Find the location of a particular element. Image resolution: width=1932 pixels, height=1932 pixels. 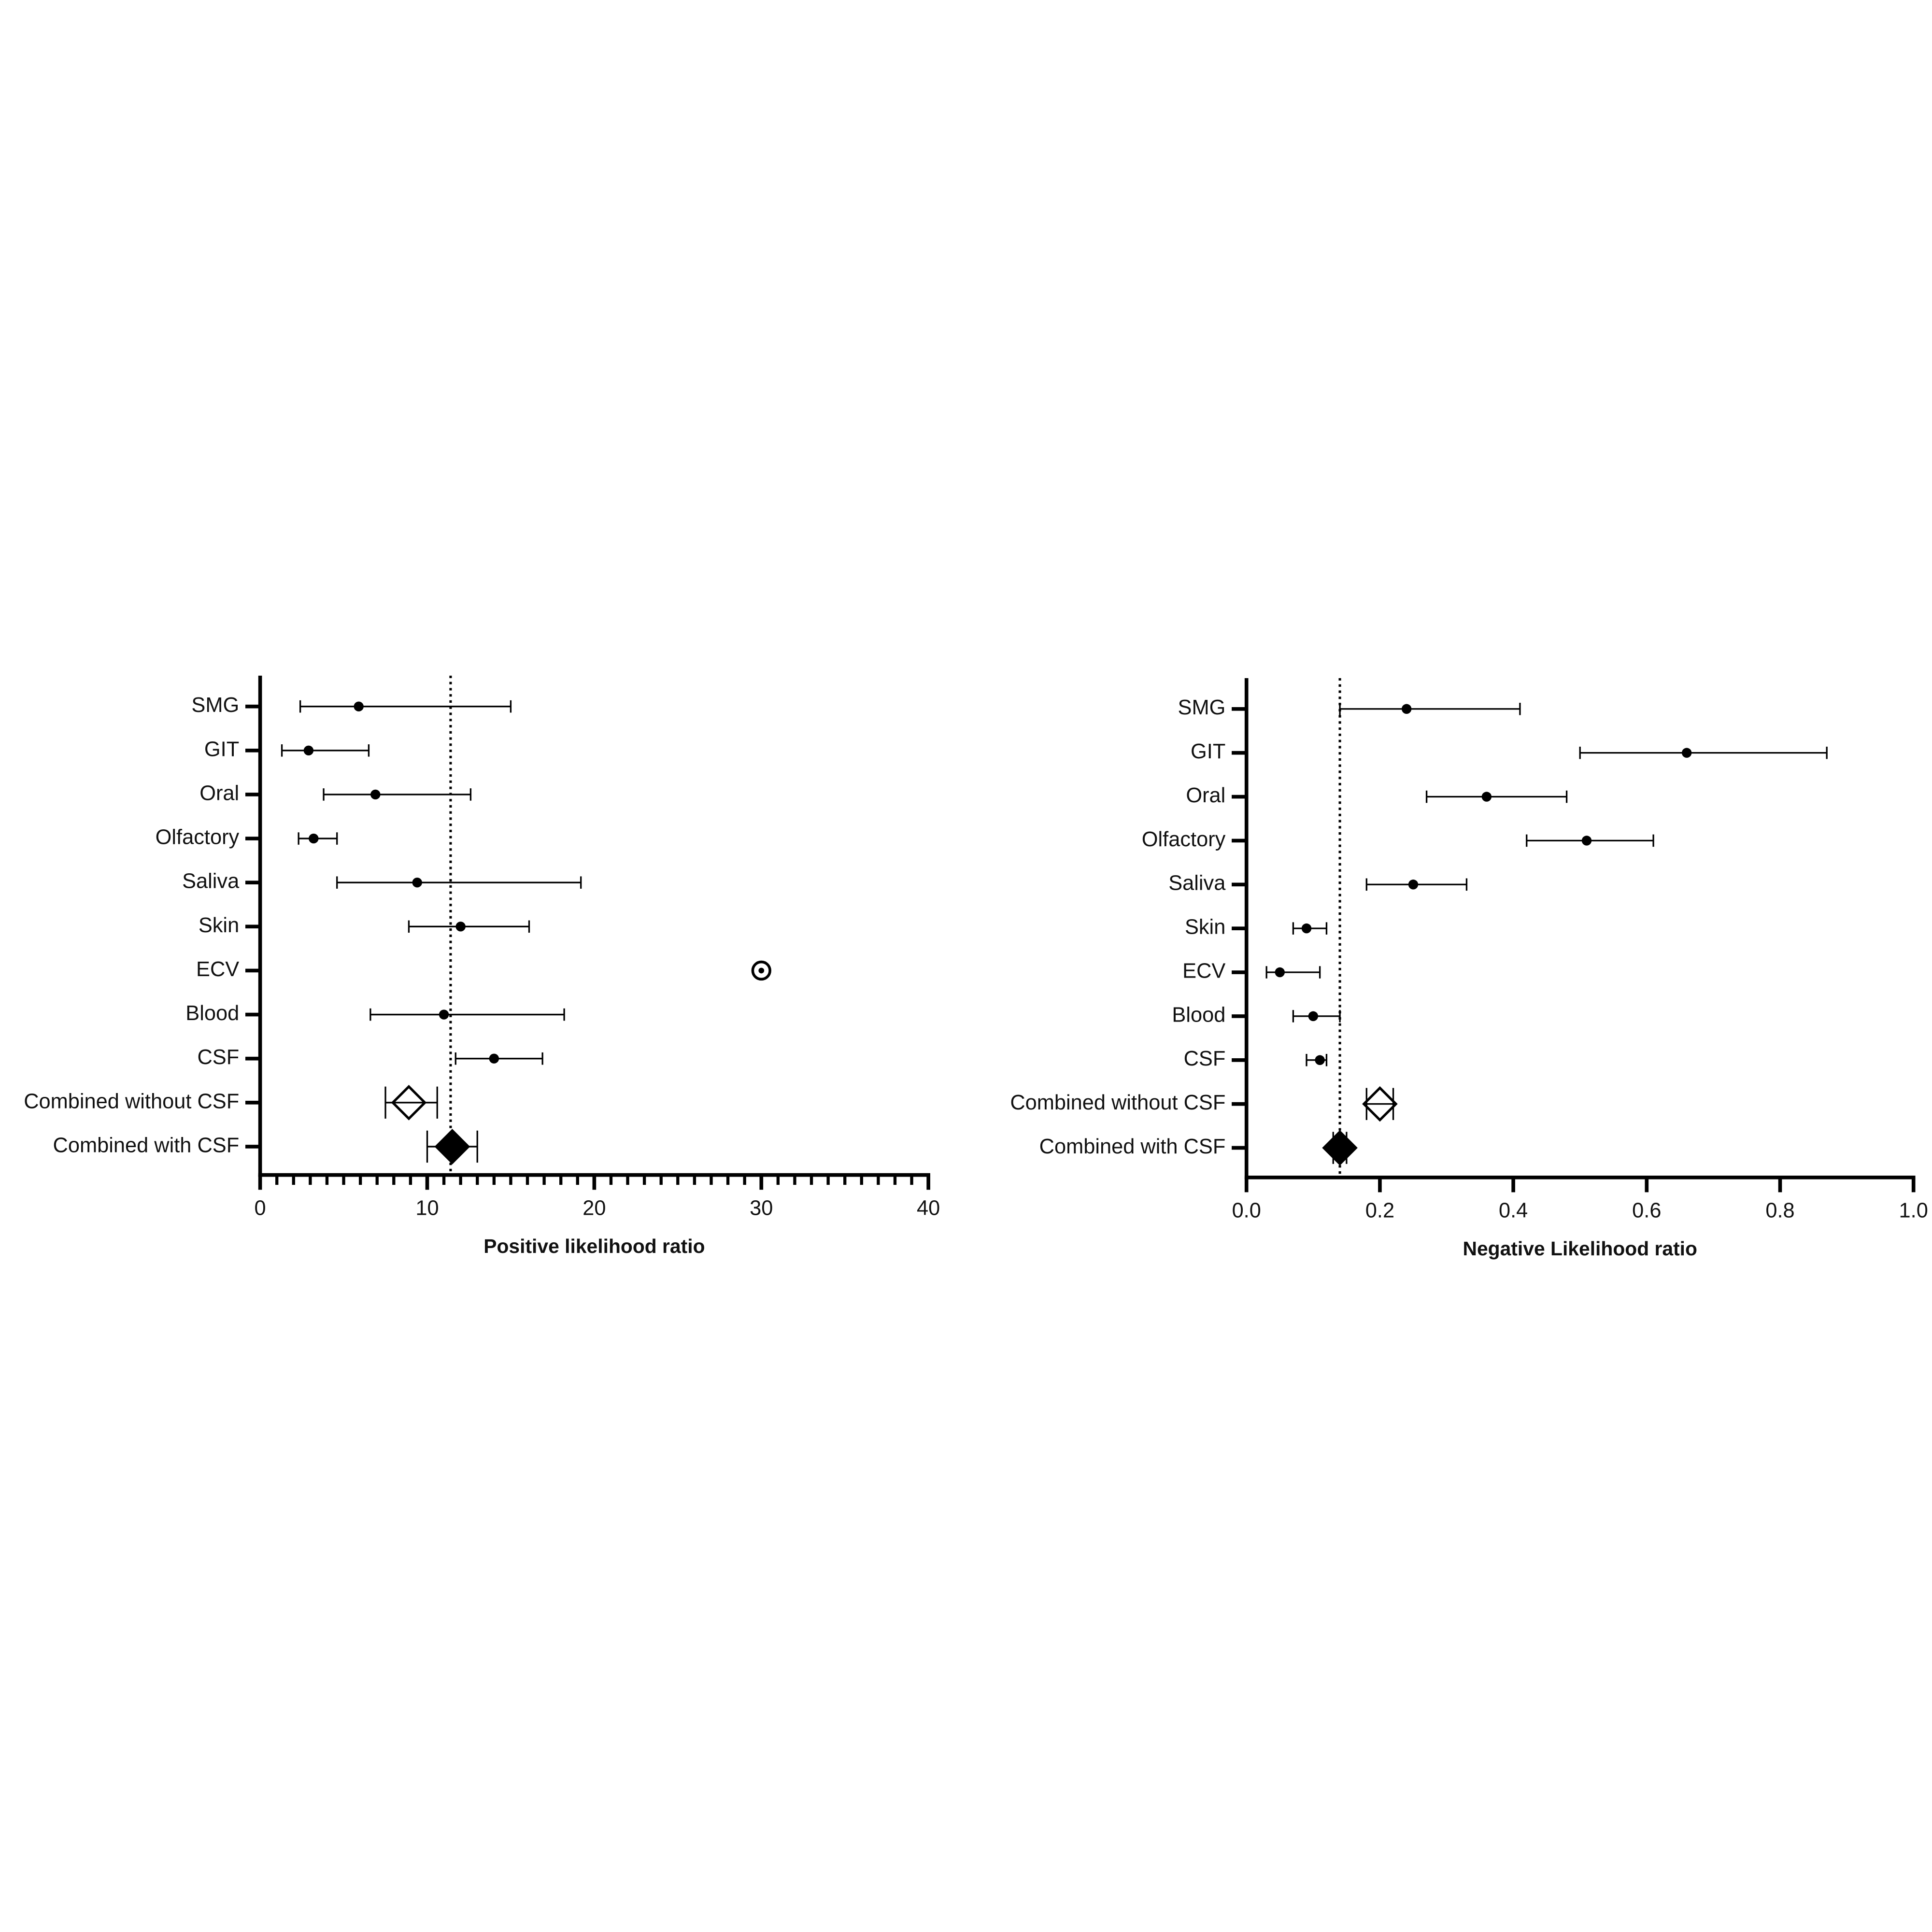

x-axis-title: Positive likelihood ratio is located at coordinates (594, 1246).